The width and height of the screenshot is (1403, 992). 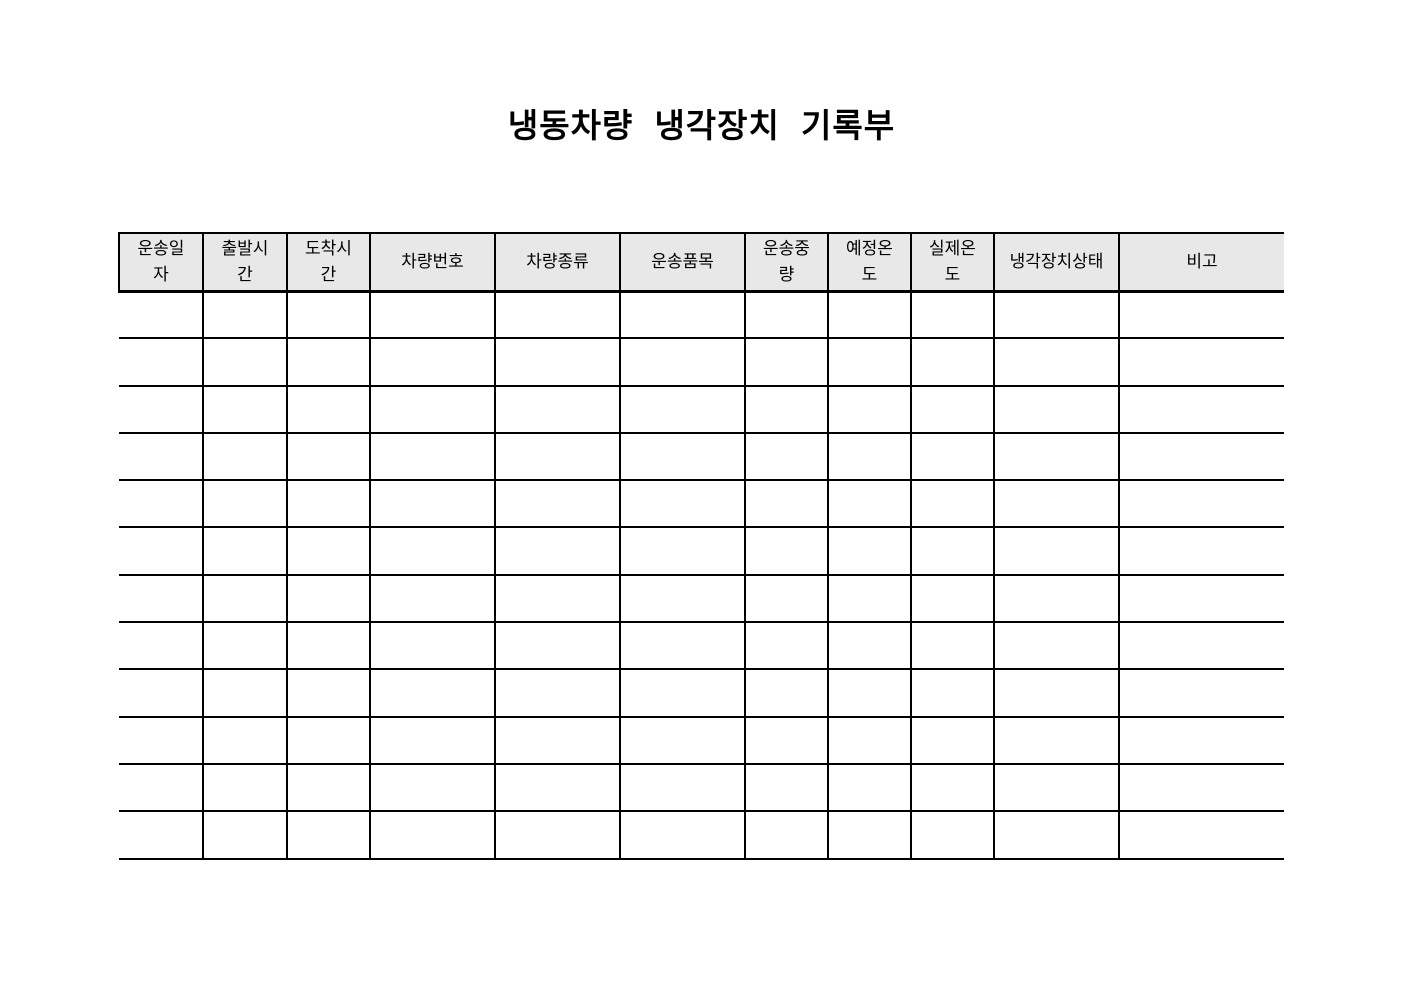 What do you see at coordinates (952, 262) in the screenshot?
I see `column-header-9: 실제온 도` at bounding box center [952, 262].